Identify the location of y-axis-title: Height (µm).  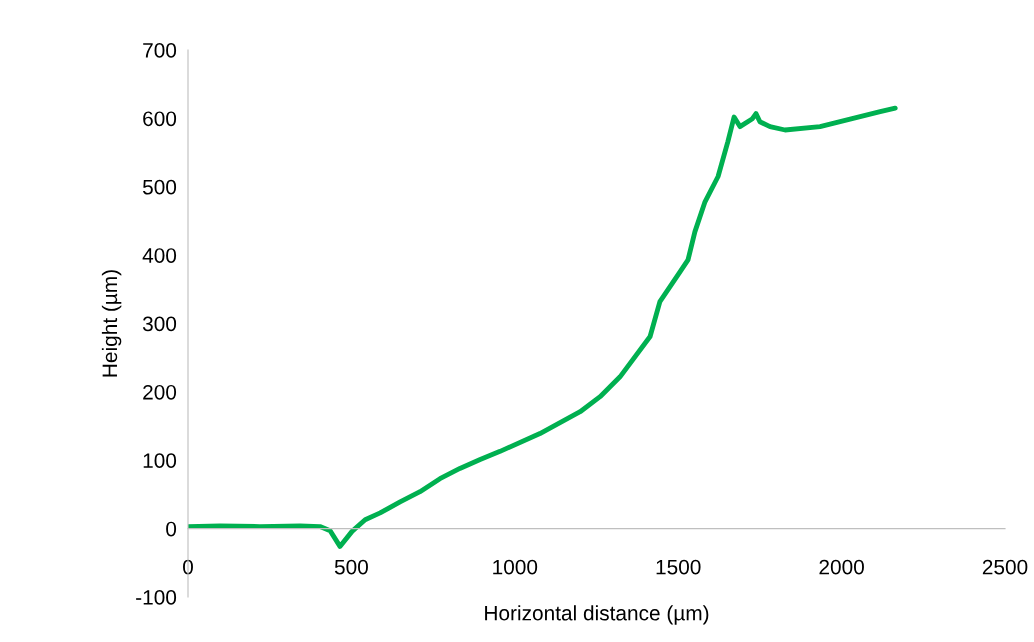
(111, 323).